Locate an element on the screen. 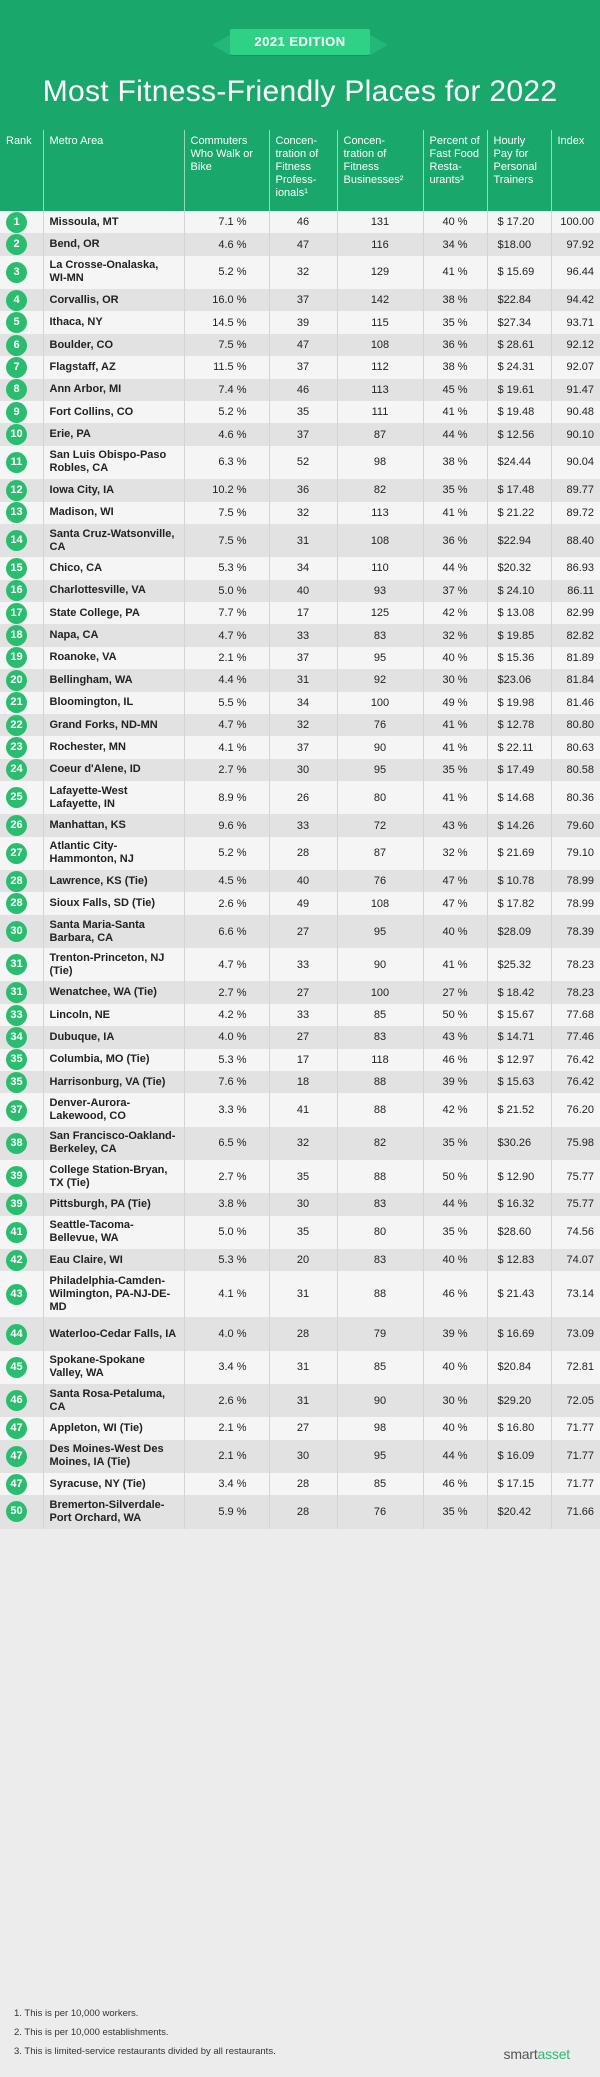 The height and width of the screenshot is (2077, 600). fitness-businesses-value: 142 is located at coordinates (379, 300).